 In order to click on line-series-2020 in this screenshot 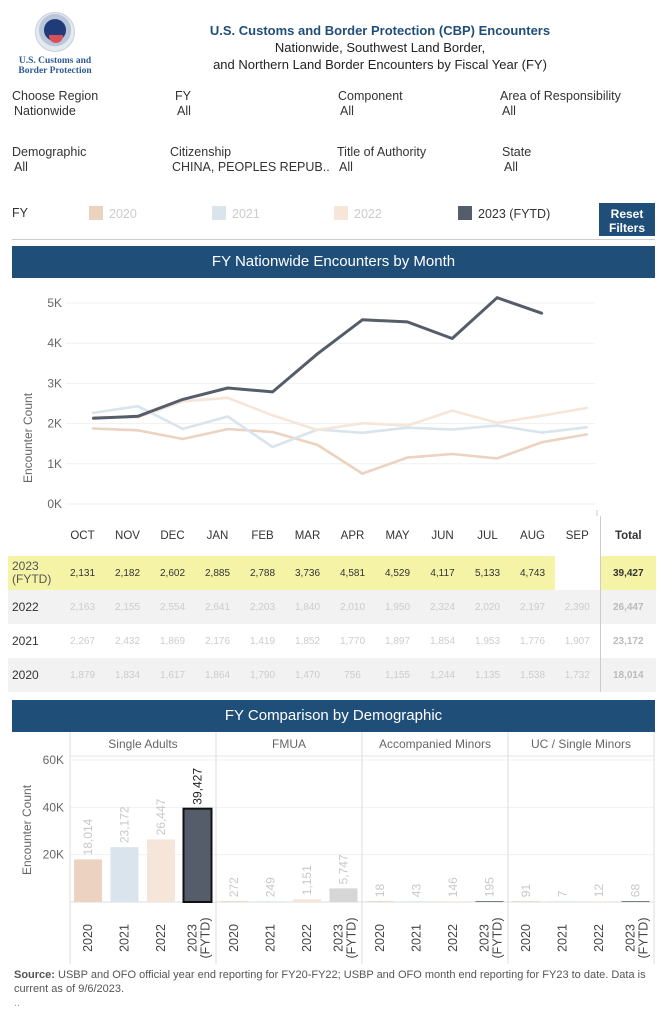, I will do `click(340, 451)`.